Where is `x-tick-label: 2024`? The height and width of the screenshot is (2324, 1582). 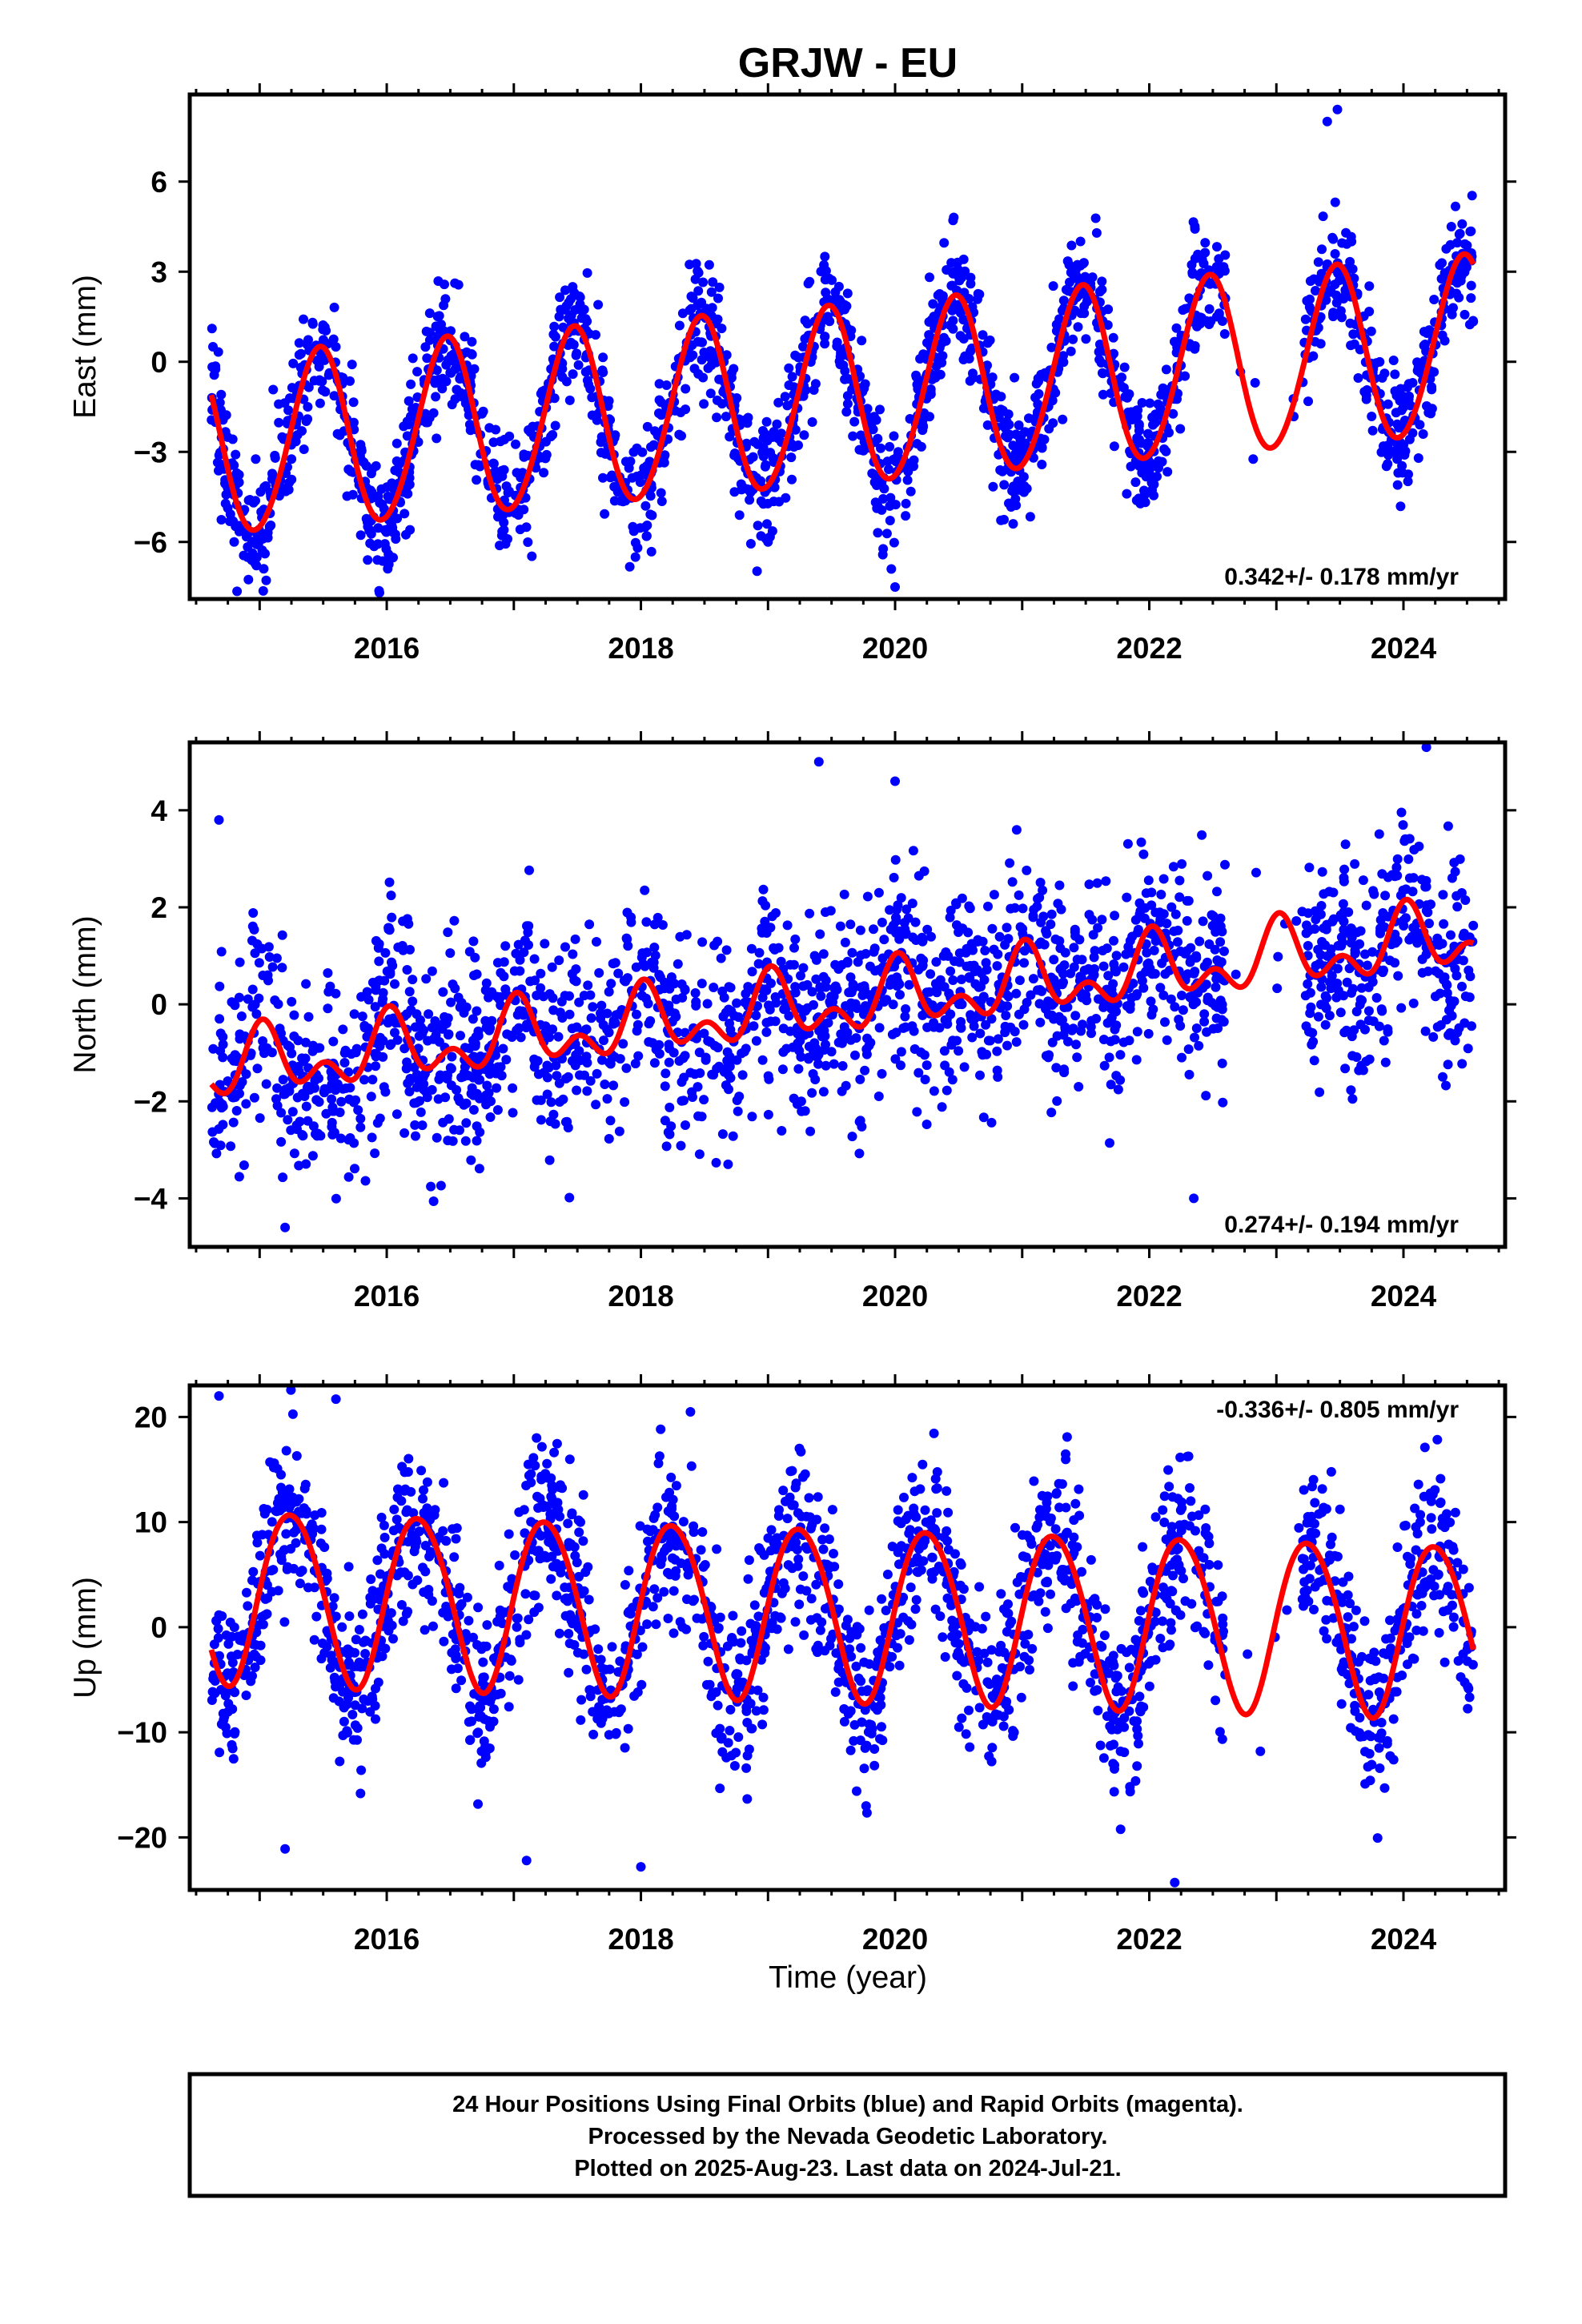
x-tick-label: 2024 is located at coordinates (1404, 648).